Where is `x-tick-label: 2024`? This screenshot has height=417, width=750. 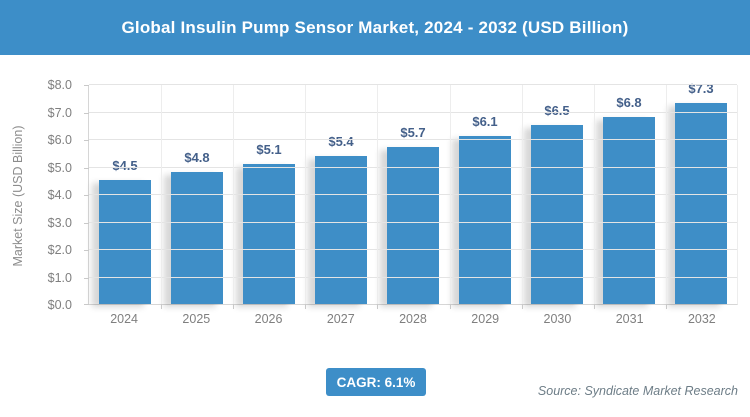 x-tick-label: 2024 is located at coordinates (124, 319).